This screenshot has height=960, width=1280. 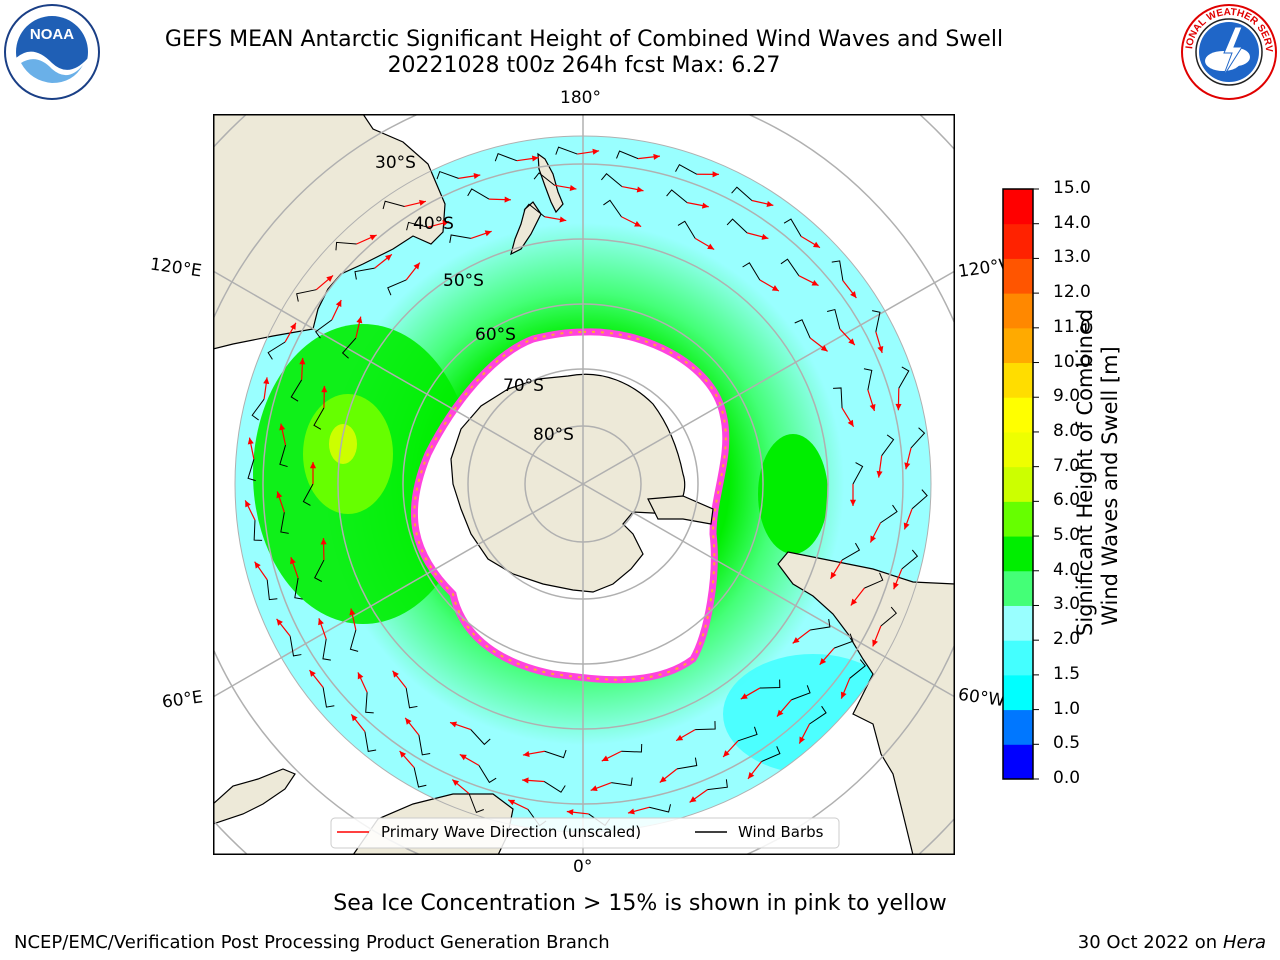 What do you see at coordinates (52, 34) in the screenshot?
I see `svg-text: NOAA` at bounding box center [52, 34].